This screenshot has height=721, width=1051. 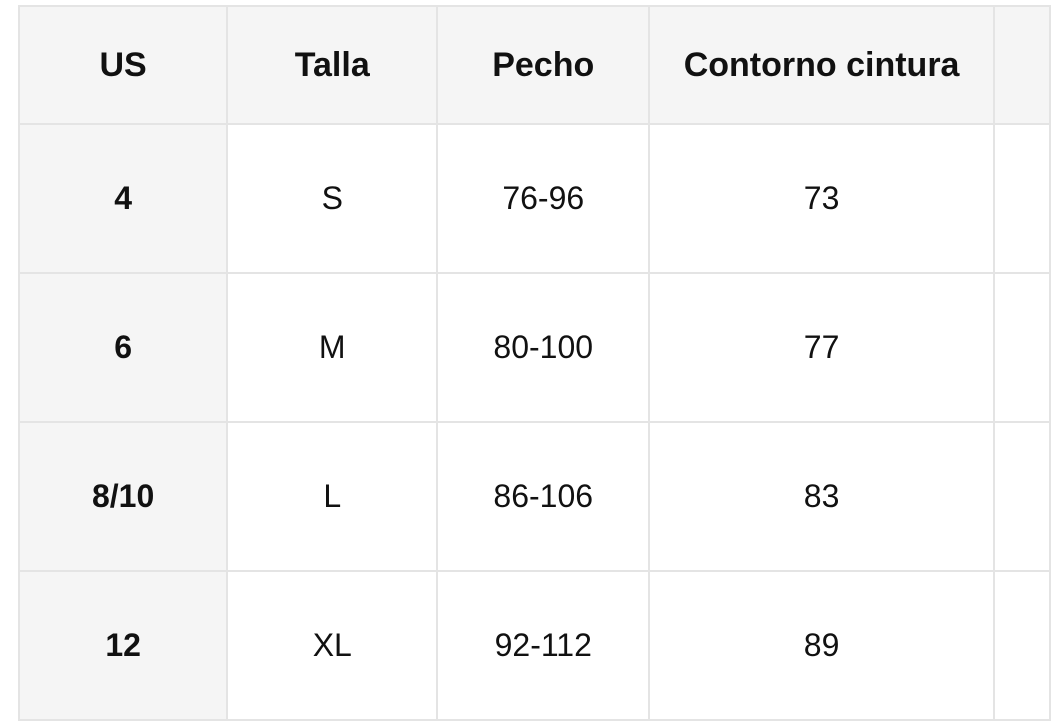 I want to click on cell-us: 4, so click(x=123, y=198).